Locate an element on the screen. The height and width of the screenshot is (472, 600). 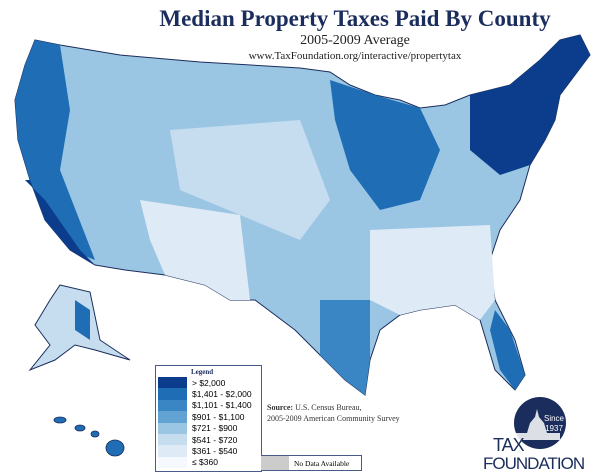
tax-foundation-logo: Since 1937 TAX FOUNDATION is located at coordinates (534, 434).